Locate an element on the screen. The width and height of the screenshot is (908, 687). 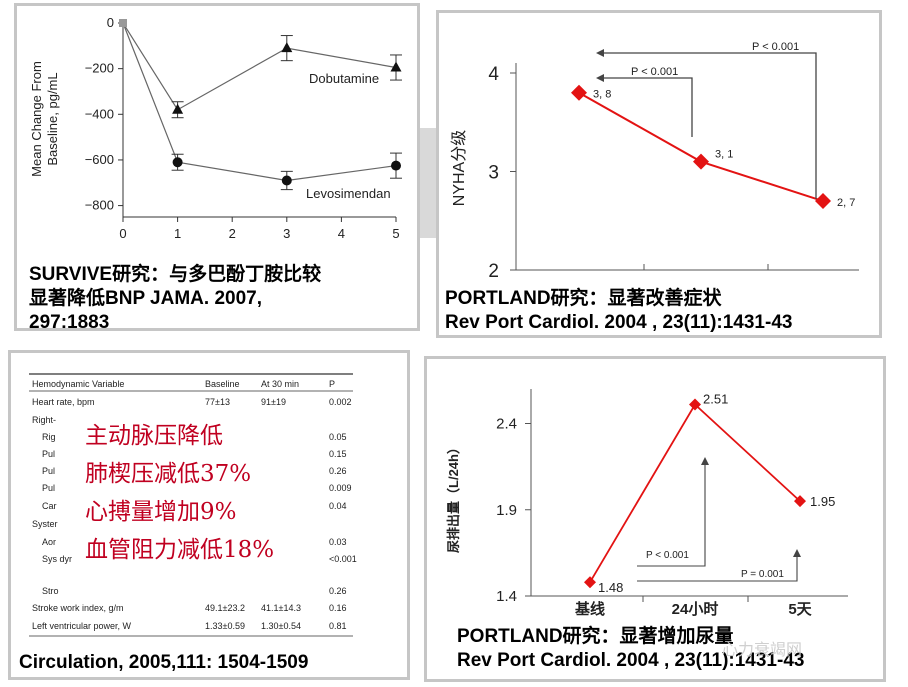
y-tick-label: 1.4 is located at coordinates (506, 596).